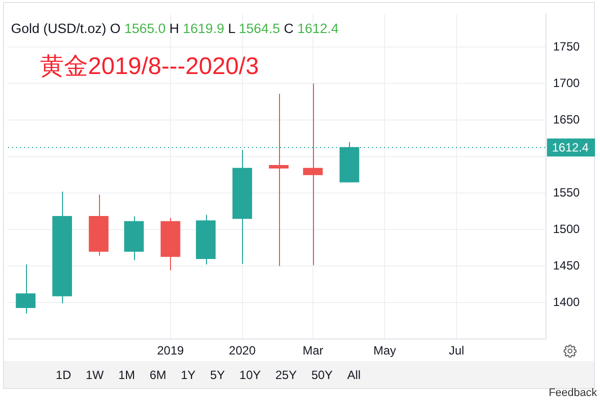  I want to click on x-tick-label: Mar, so click(313, 351).